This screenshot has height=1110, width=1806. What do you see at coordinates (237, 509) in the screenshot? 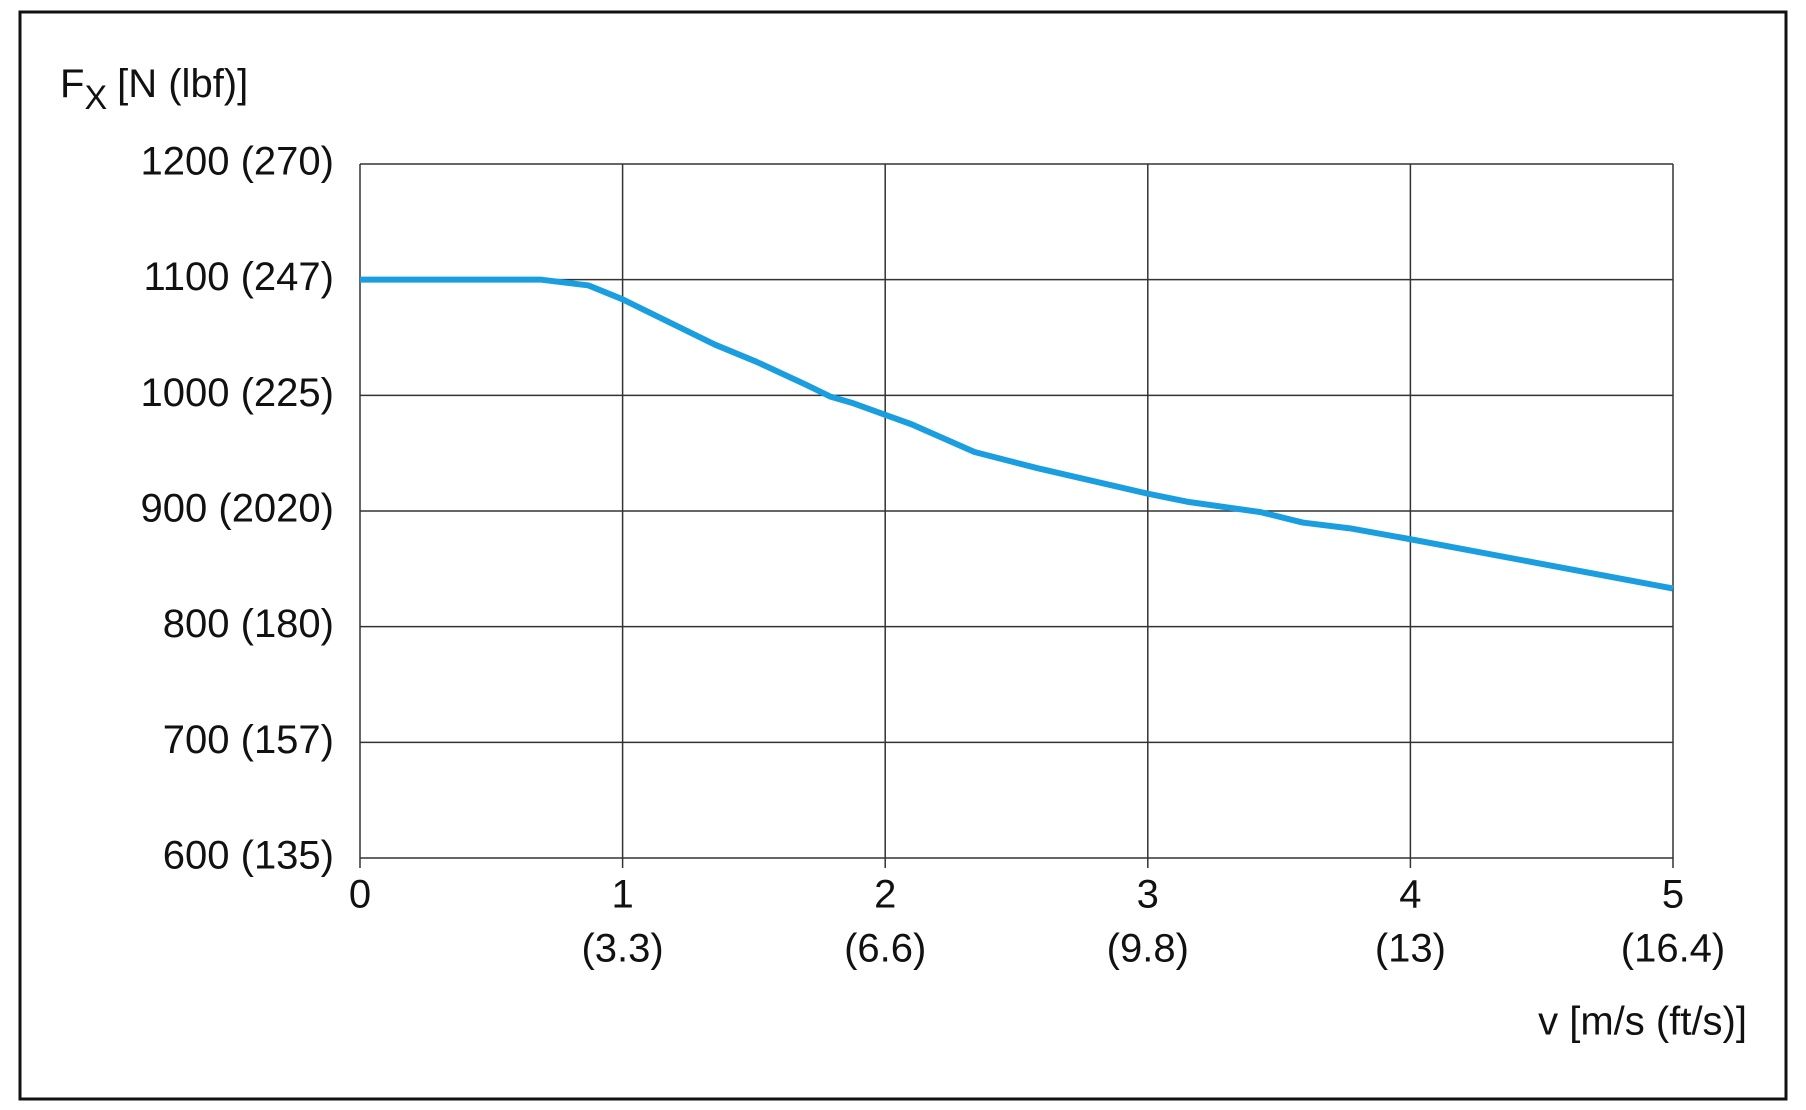
I see `y-tick-label: 900 (2020)` at bounding box center [237, 509].